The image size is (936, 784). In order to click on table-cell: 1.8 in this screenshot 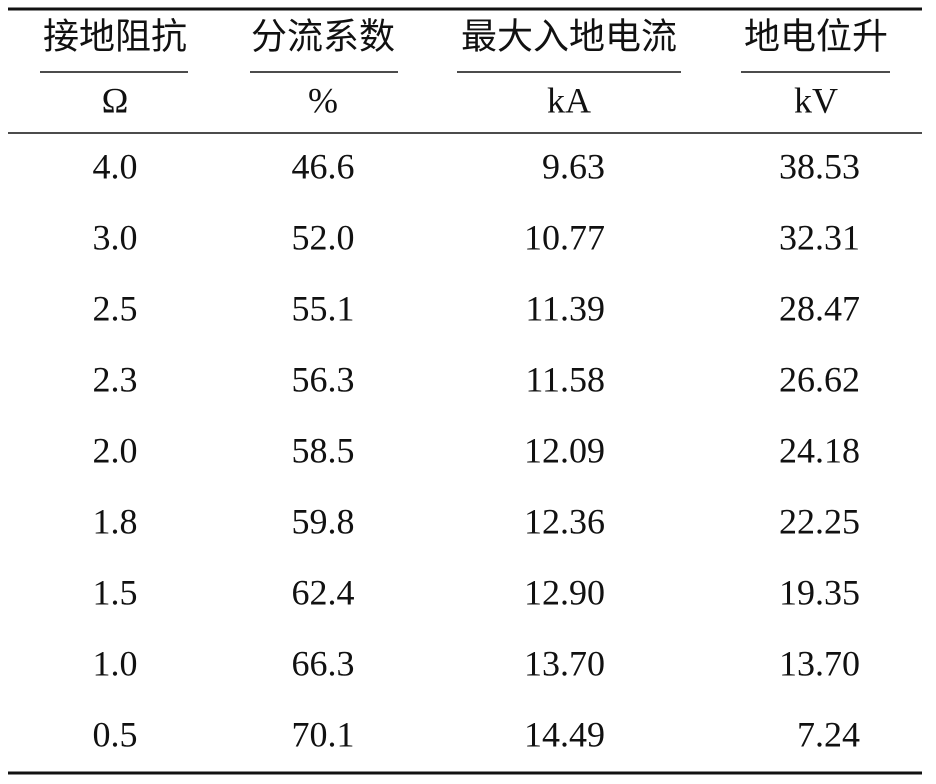, I will do `click(115, 521)`.